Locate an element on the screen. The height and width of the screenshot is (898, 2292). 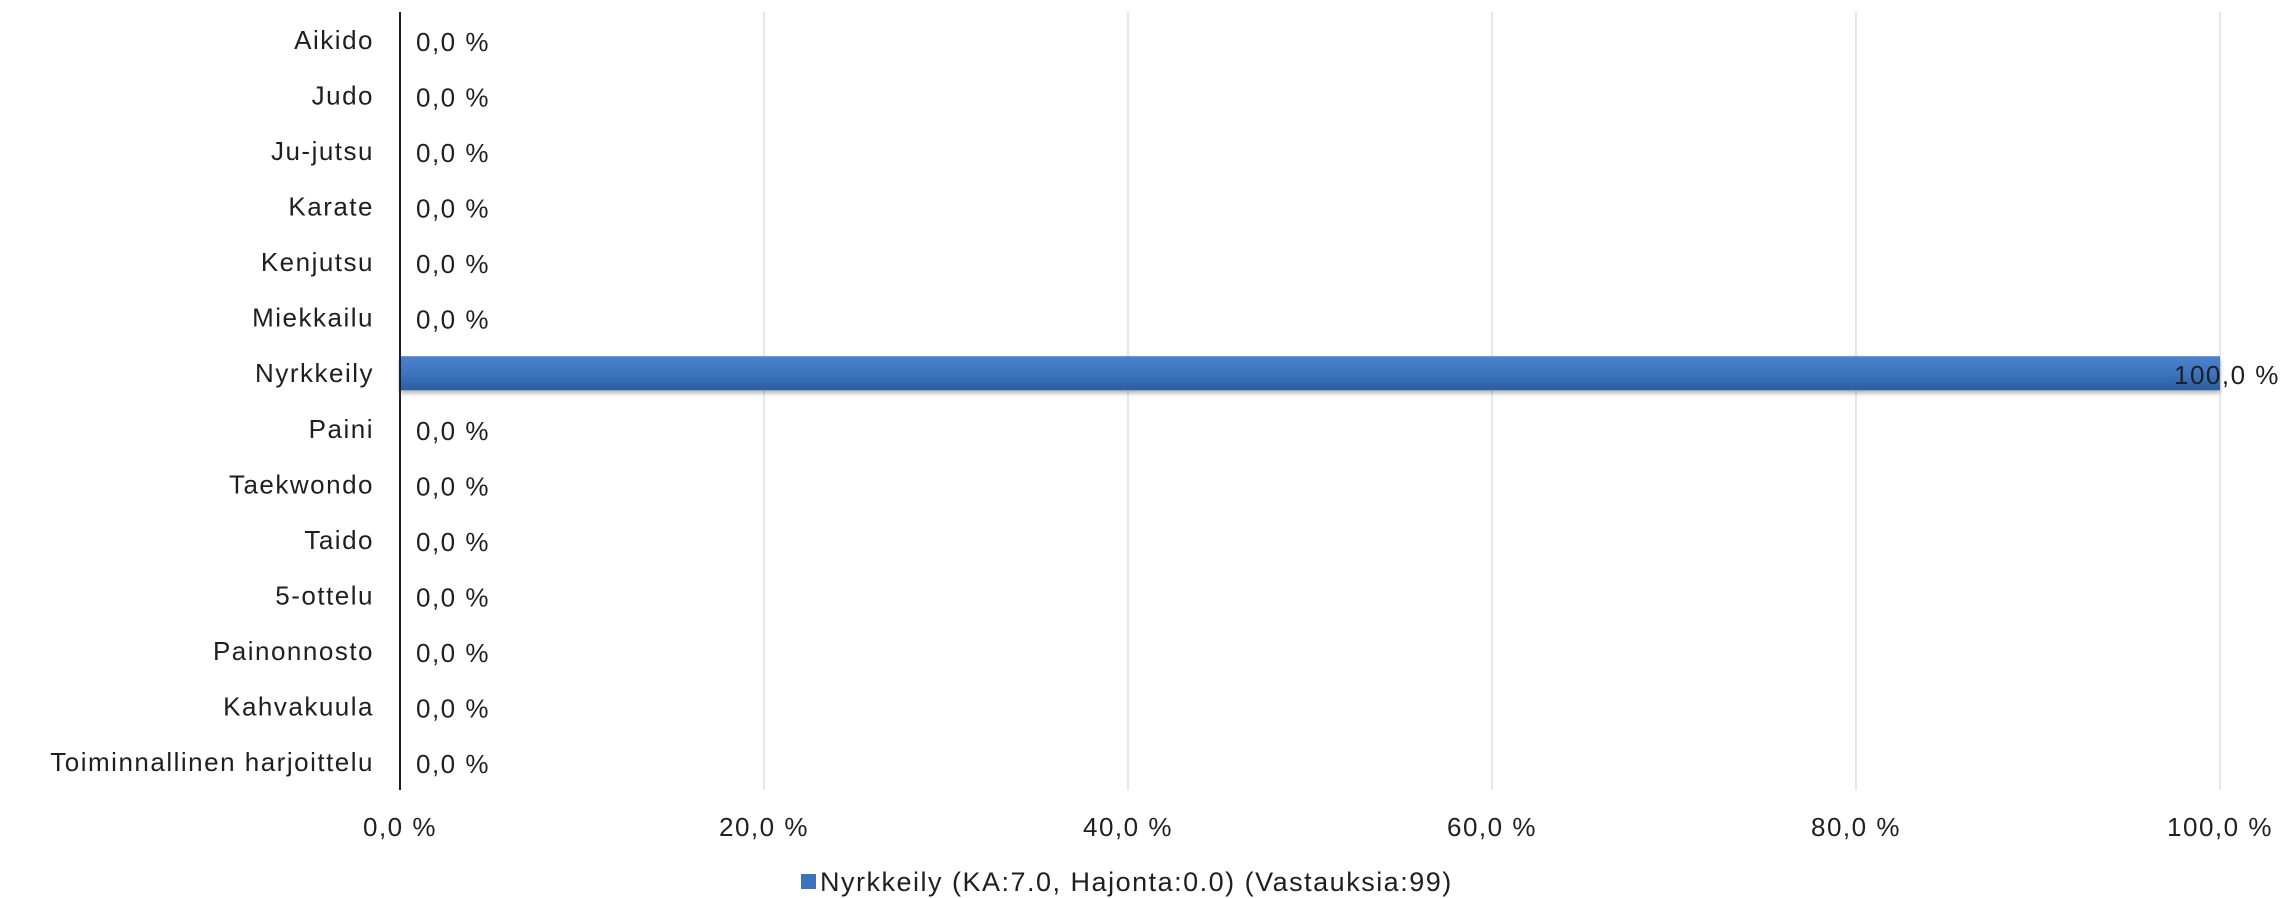
x-tick-label: 100,0 % is located at coordinates (2220, 827).